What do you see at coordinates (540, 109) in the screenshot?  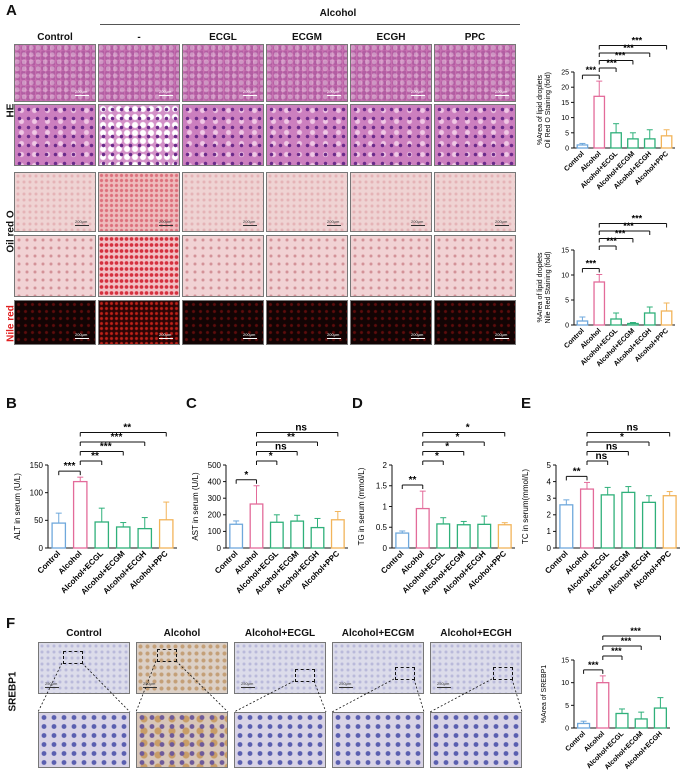 I see `y-axis-label-line: %Area of lipid droplets` at bounding box center [540, 109].